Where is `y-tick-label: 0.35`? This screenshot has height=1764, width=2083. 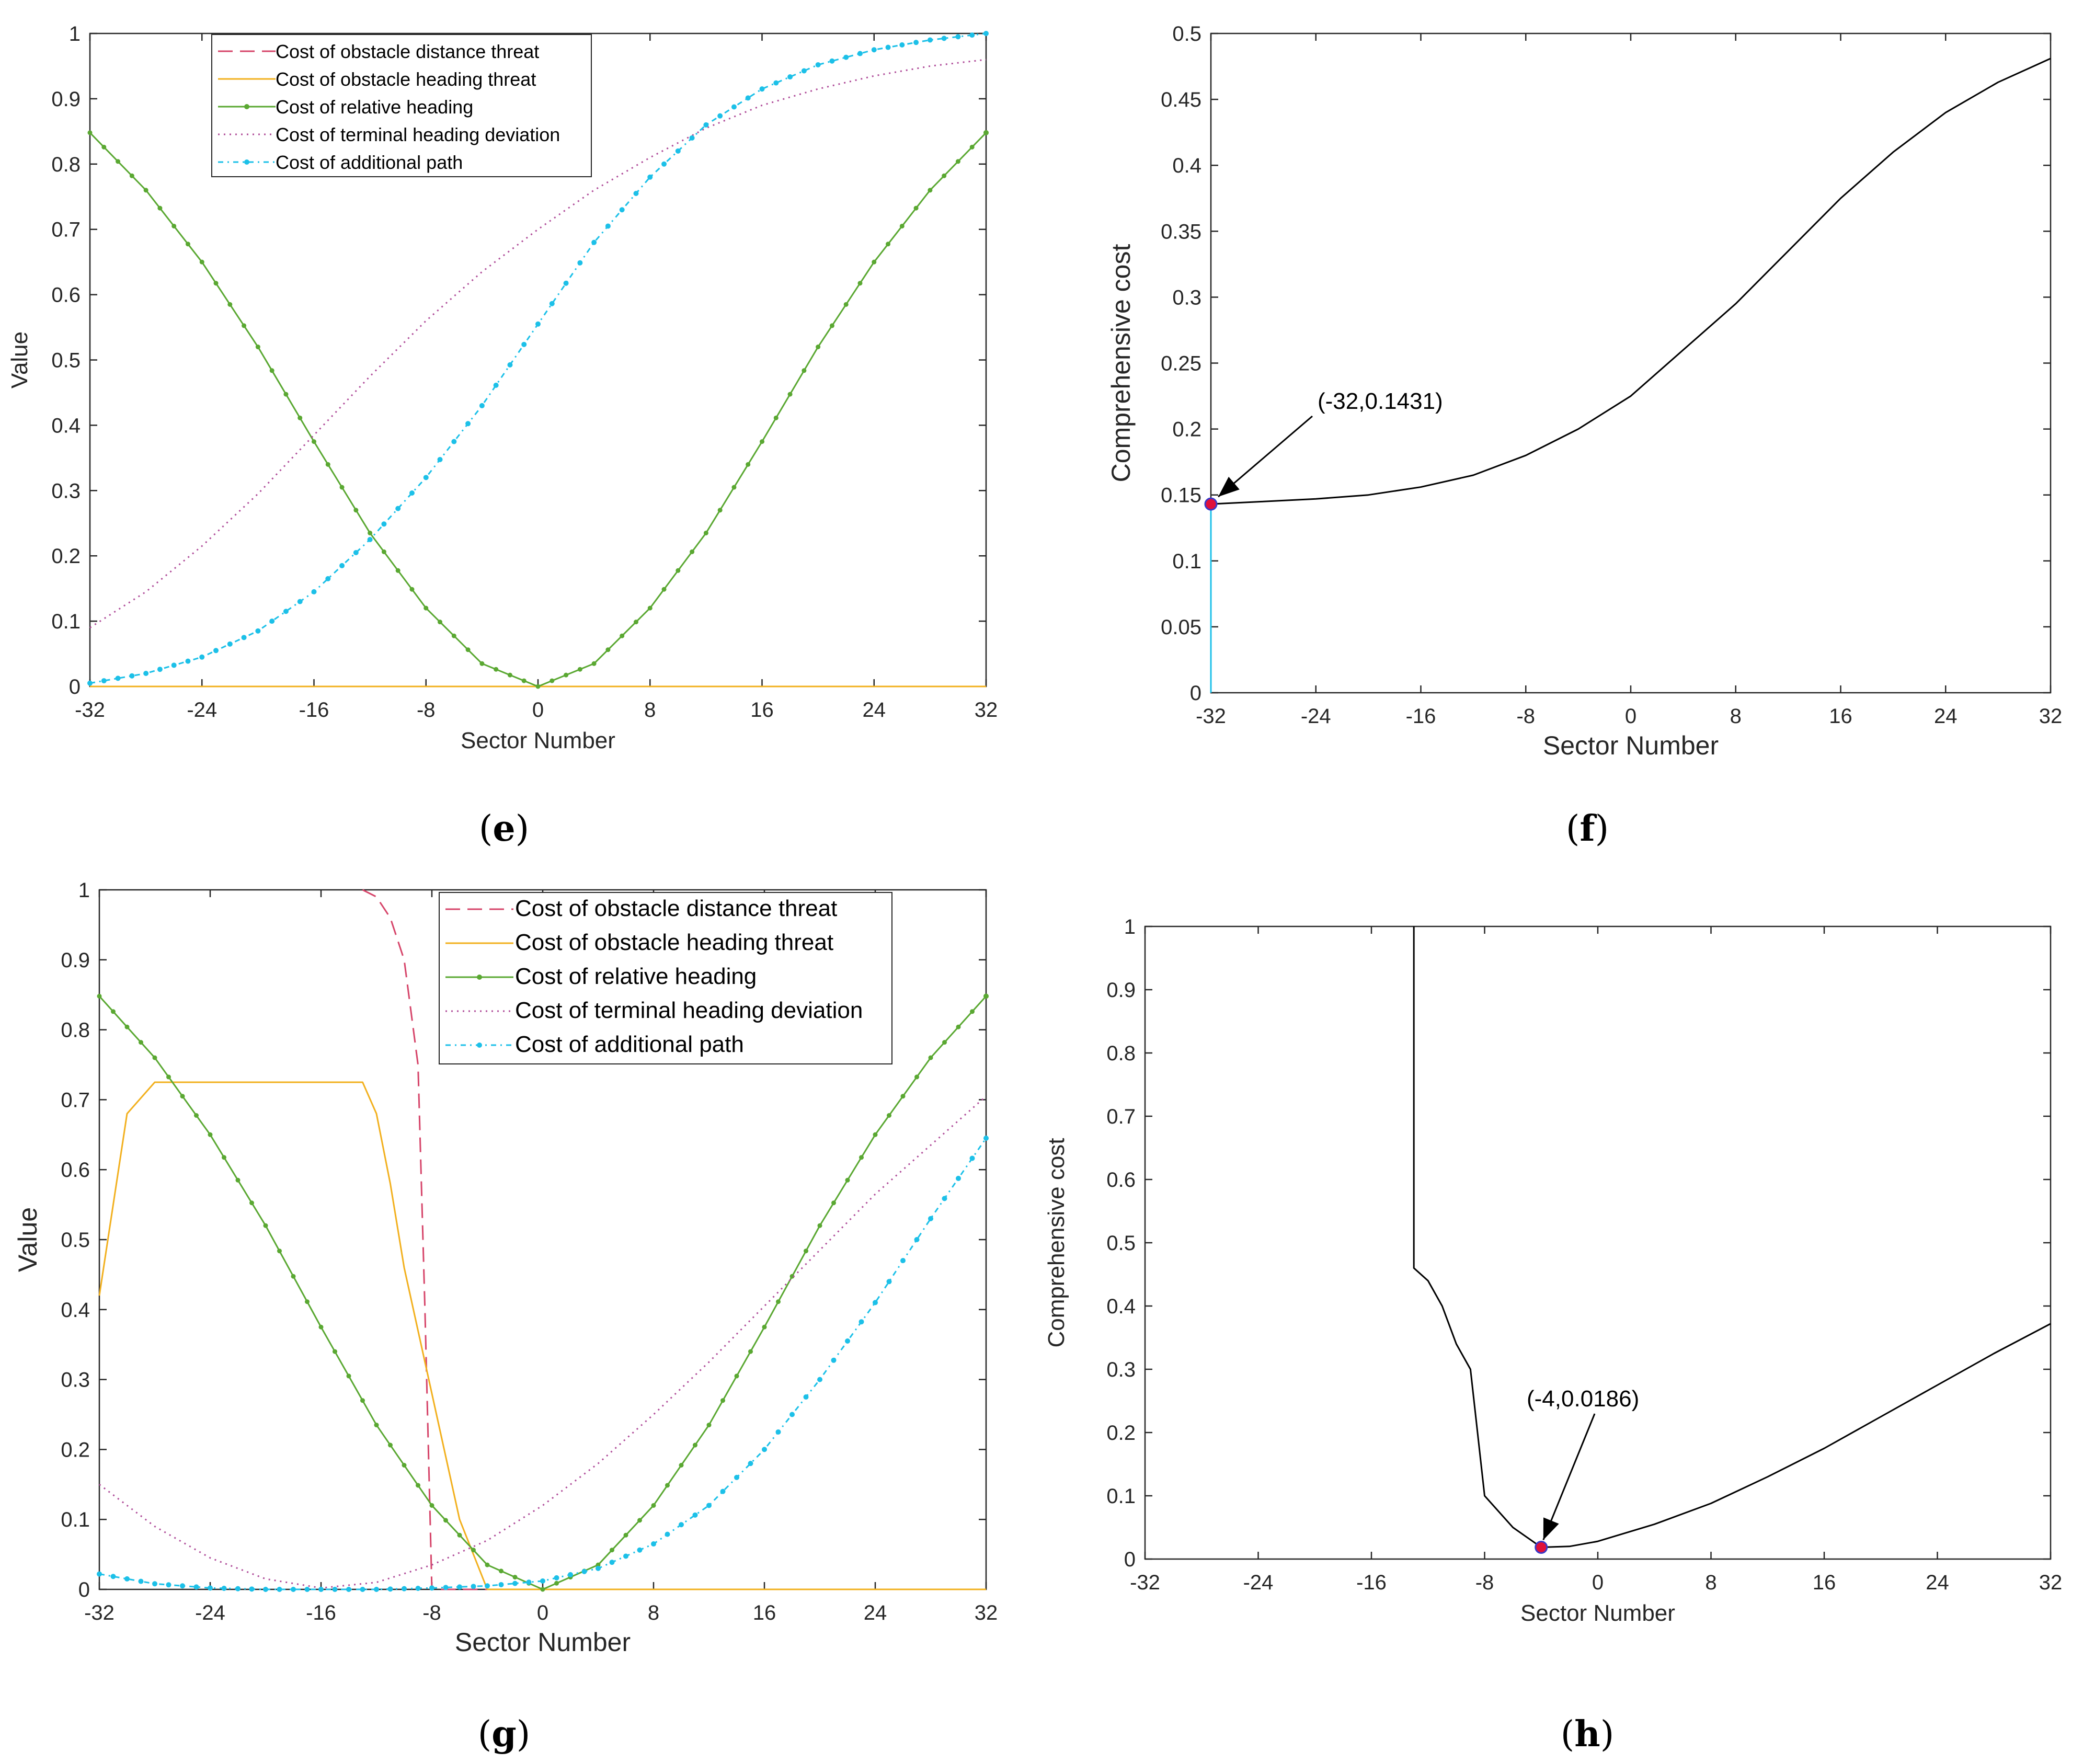
y-tick-label: 0.35 is located at coordinates (1181, 232).